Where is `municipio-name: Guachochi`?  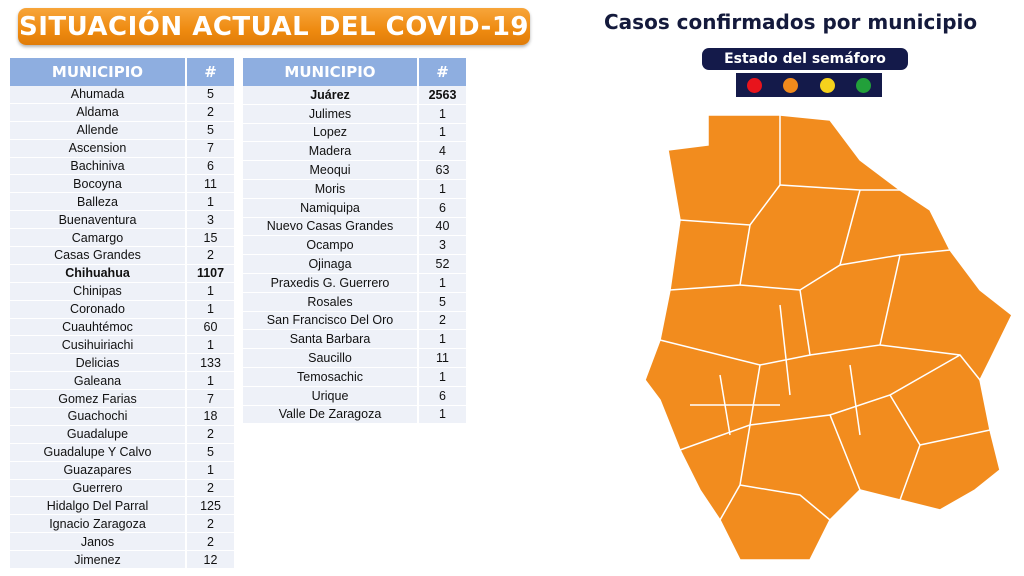
municipio-name: Guachochi is located at coordinates (97, 417).